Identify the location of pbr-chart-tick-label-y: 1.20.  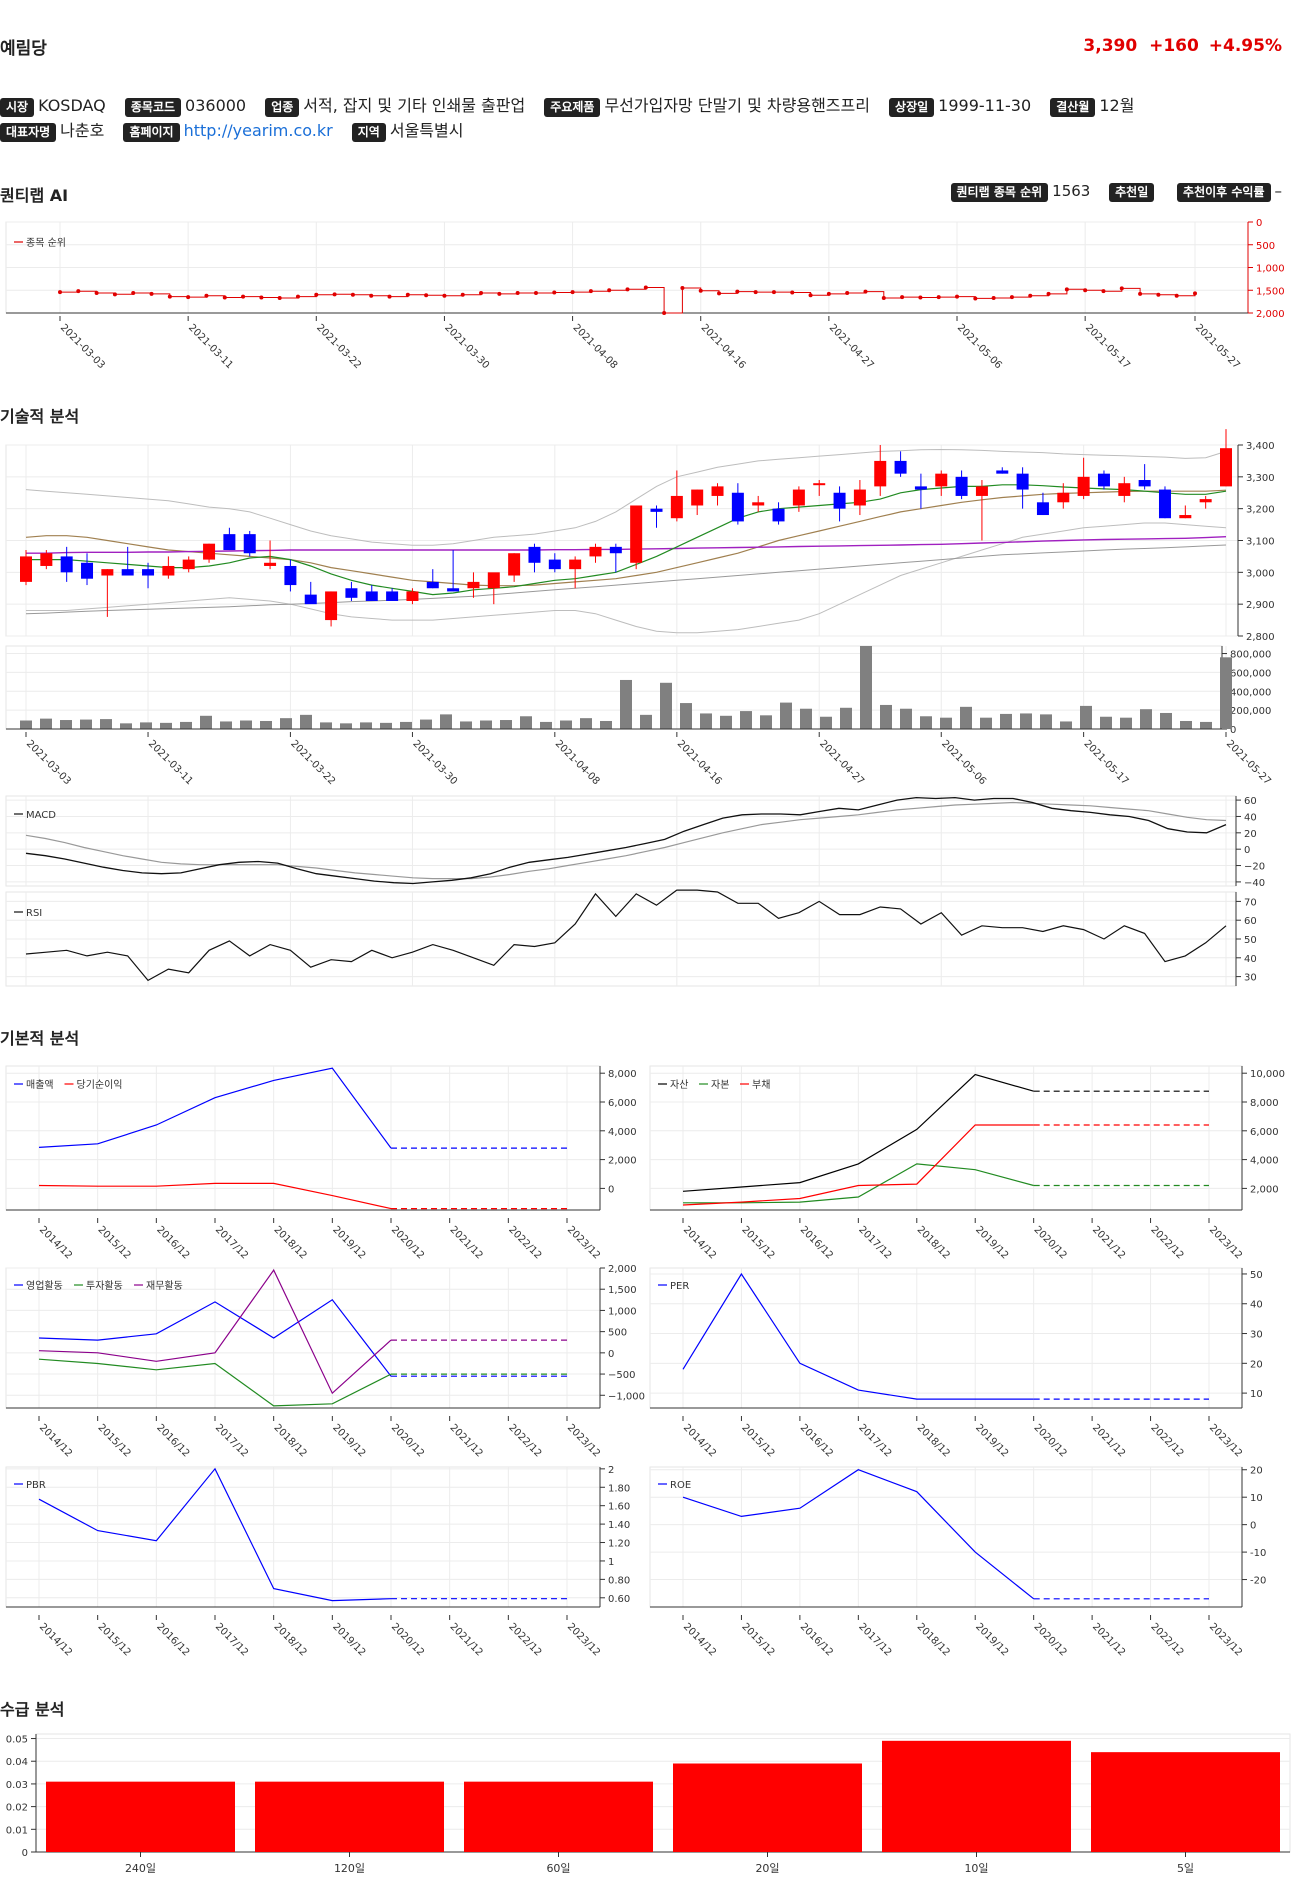
(619, 1544).